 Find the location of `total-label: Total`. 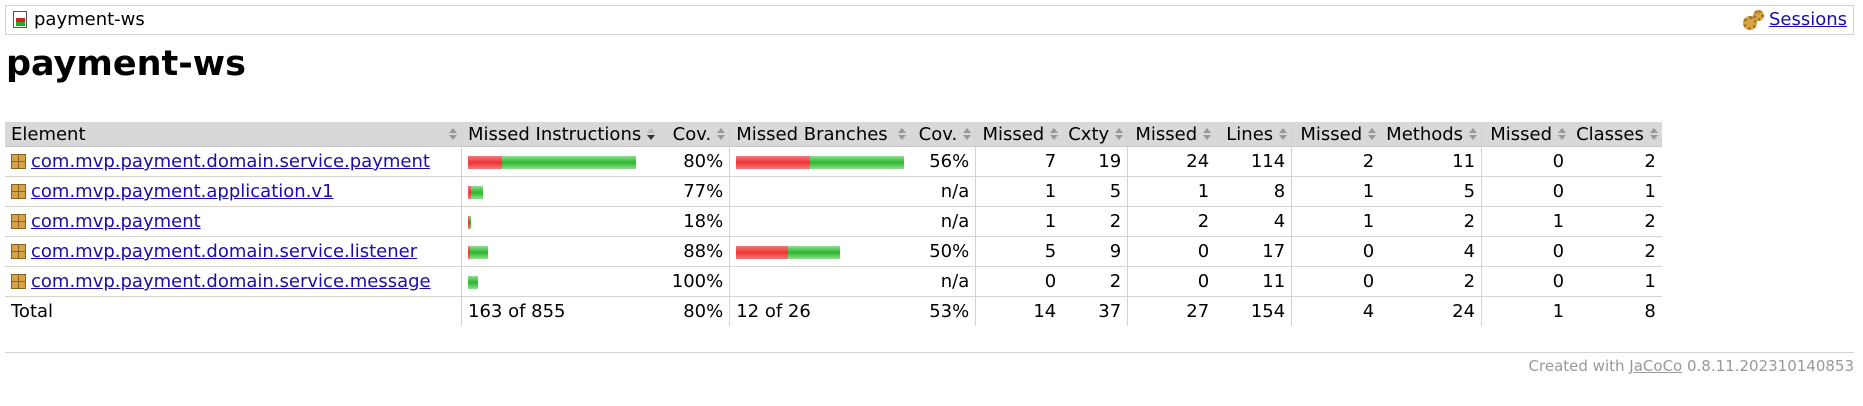

total-label: Total is located at coordinates (32, 311).